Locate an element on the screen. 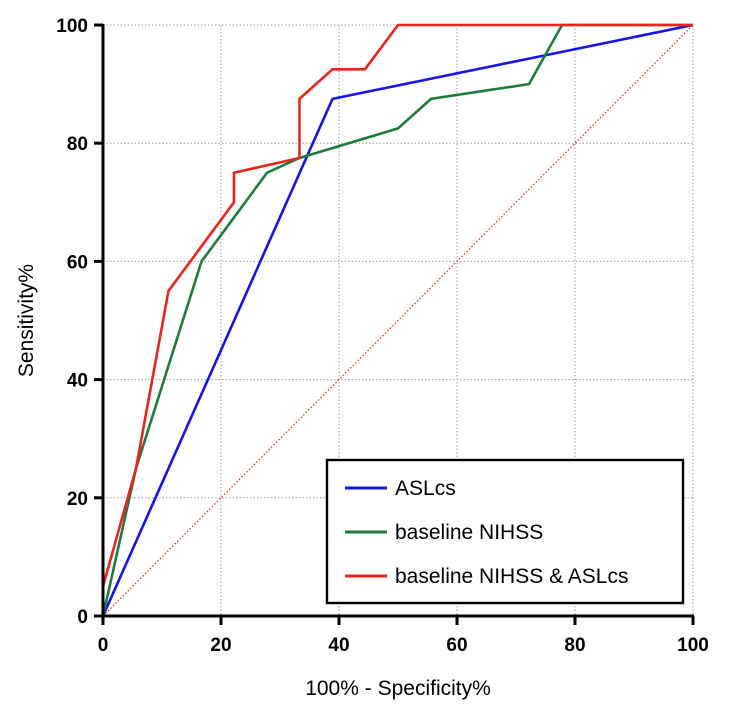 This screenshot has width=748, height=711. x-tick-label-0: 0 is located at coordinates (103, 645).